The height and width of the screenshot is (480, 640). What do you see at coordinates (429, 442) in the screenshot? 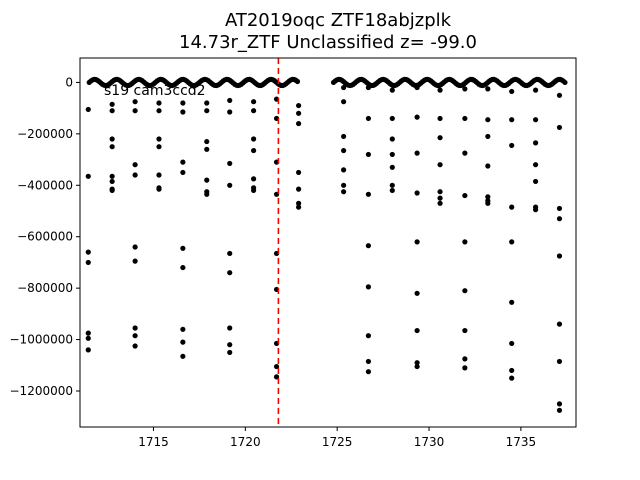
I see `x-tick-label: 1730` at bounding box center [429, 442].